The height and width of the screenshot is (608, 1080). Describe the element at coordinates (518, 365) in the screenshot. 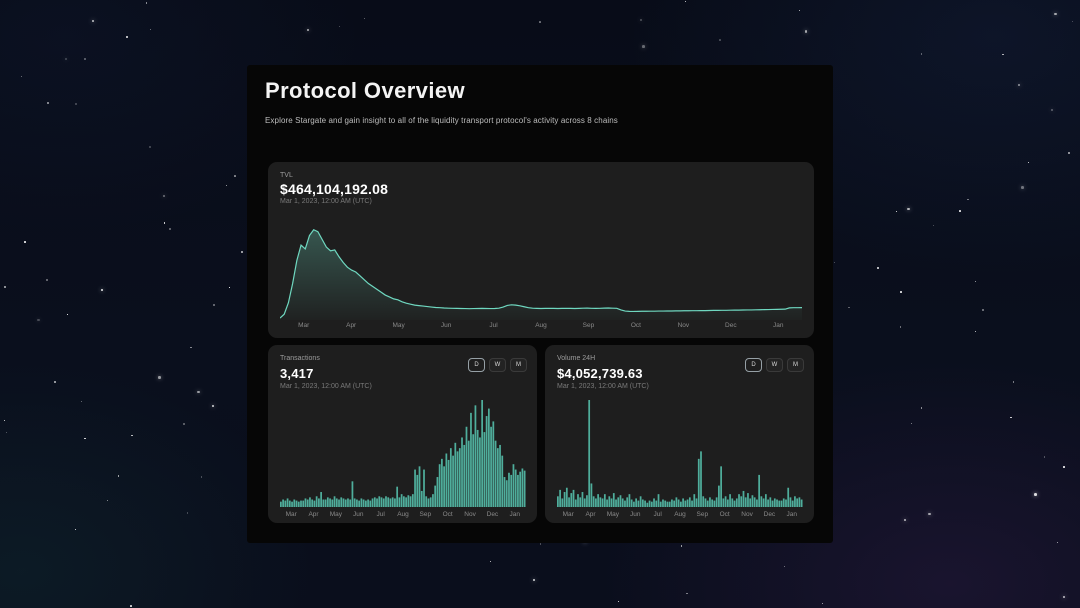

I see `transactions-range-month-button: M` at that location.